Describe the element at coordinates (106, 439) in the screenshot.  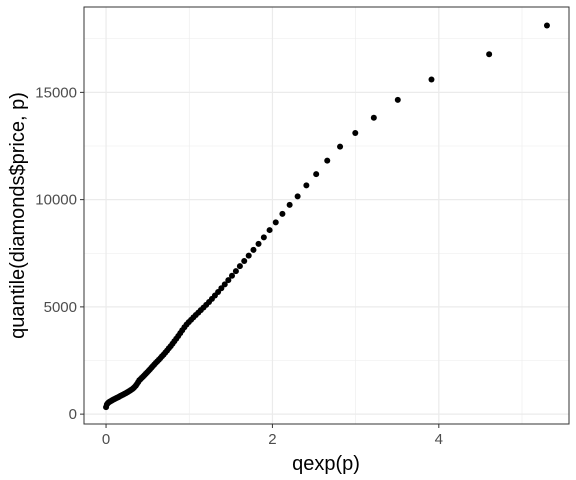
I see `x-tick-label: 0` at that location.